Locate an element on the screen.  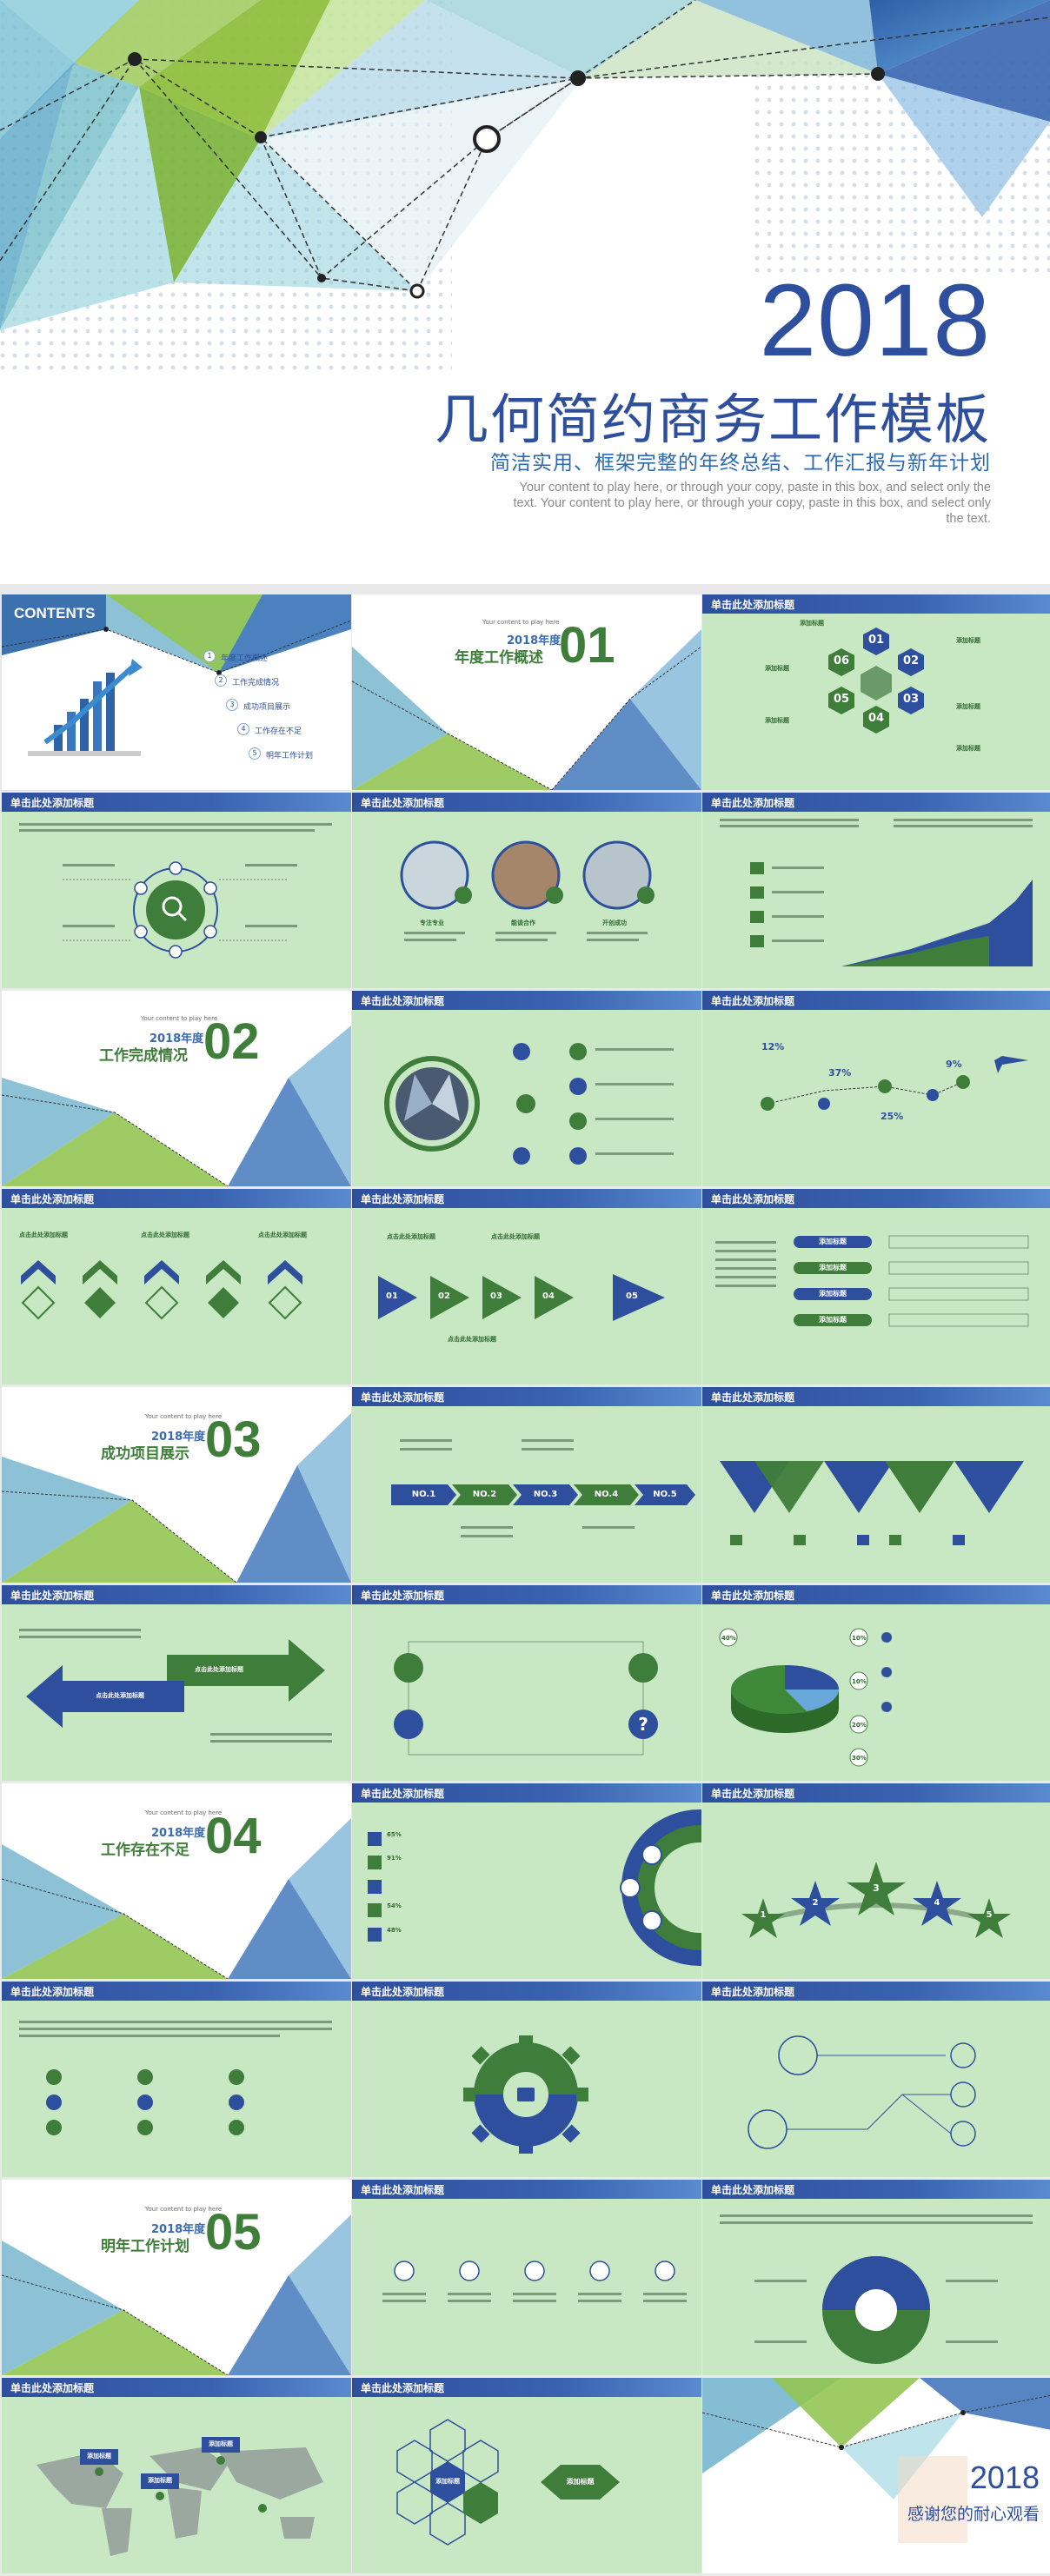
slide-gear: 单击此处添加标题 is located at coordinates (526, 2079).